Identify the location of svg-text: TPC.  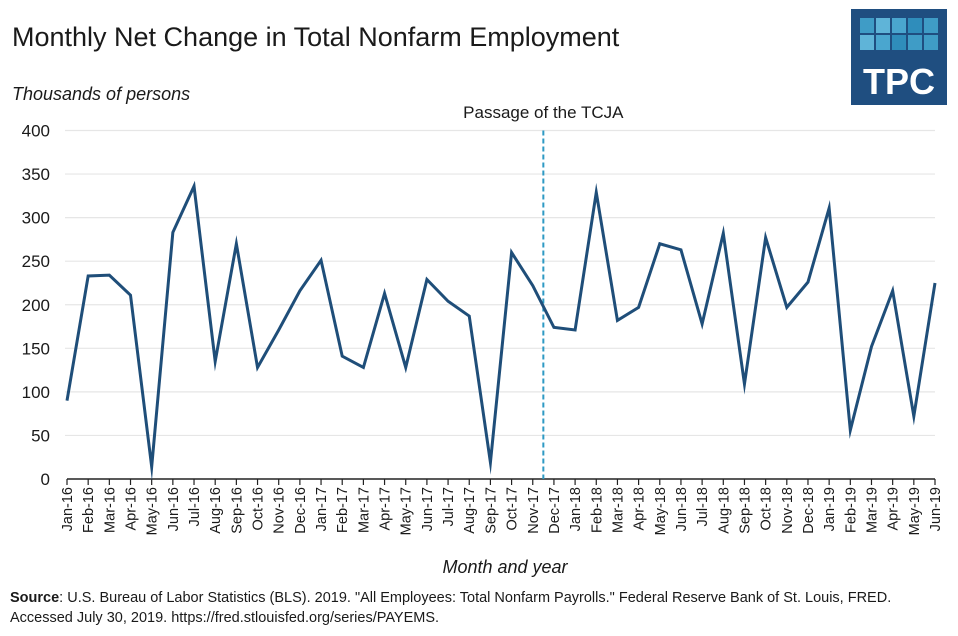
(899, 81).